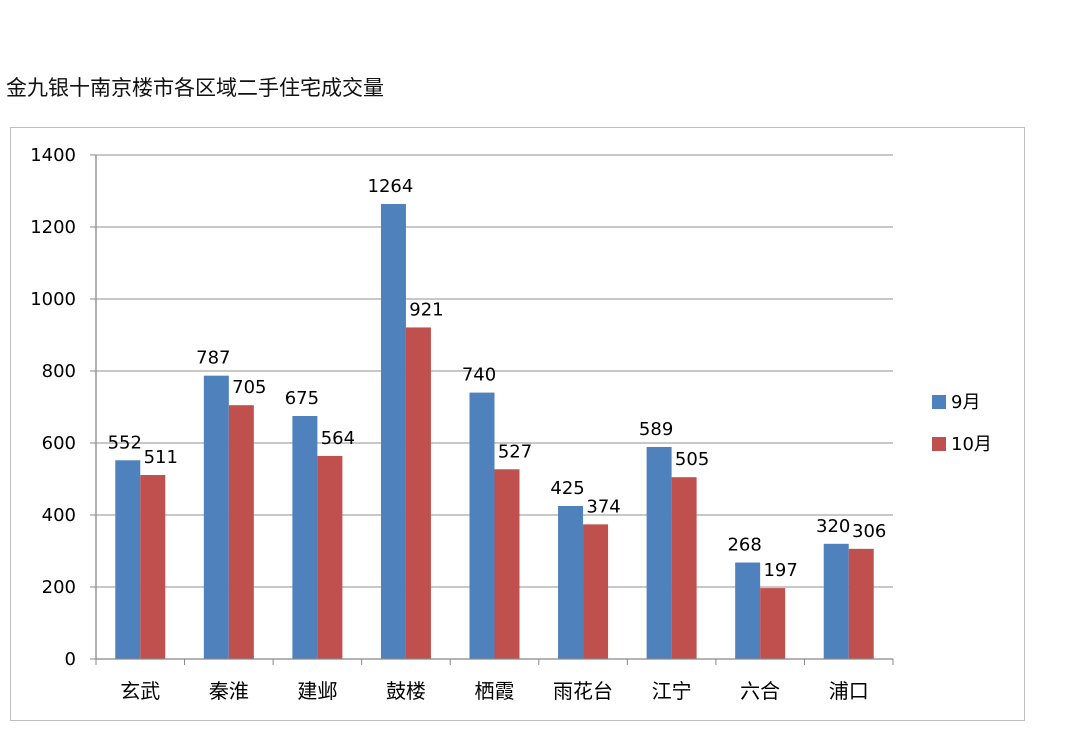 This screenshot has width=1080, height=733. What do you see at coordinates (479, 375) in the screenshot?
I see `data-label: 740` at bounding box center [479, 375].